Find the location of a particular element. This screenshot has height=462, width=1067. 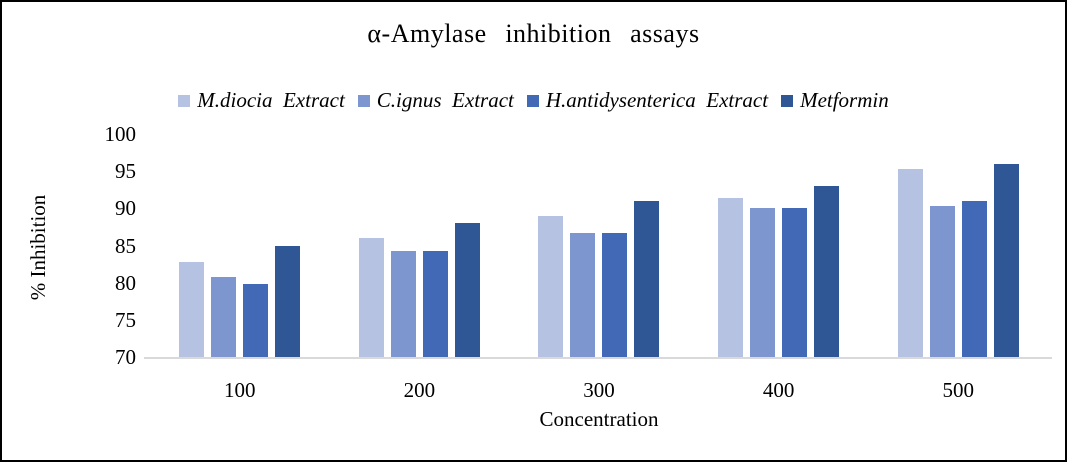

x-tick-label-400: 400 is located at coordinates (778, 390).